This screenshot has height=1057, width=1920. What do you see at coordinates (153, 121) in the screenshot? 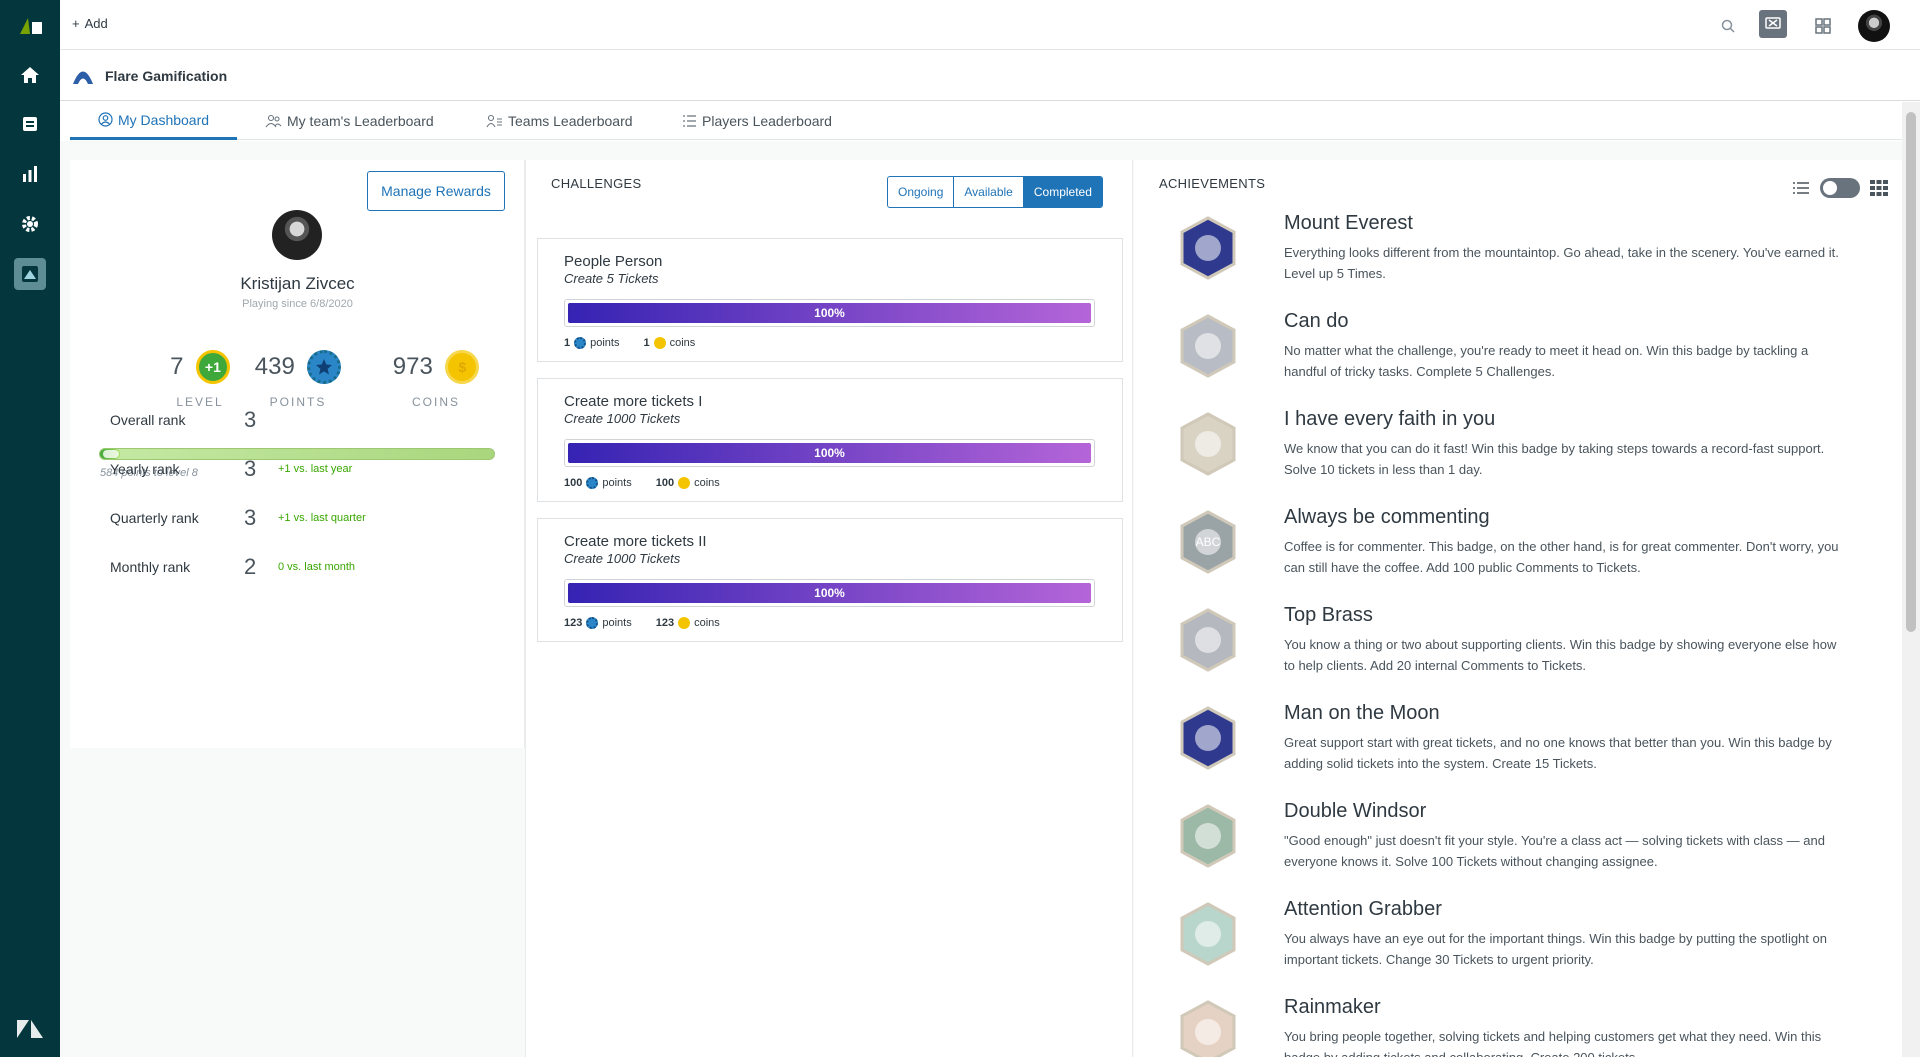
I see `tab-my-dashboard: My Dashboard` at bounding box center [153, 121].